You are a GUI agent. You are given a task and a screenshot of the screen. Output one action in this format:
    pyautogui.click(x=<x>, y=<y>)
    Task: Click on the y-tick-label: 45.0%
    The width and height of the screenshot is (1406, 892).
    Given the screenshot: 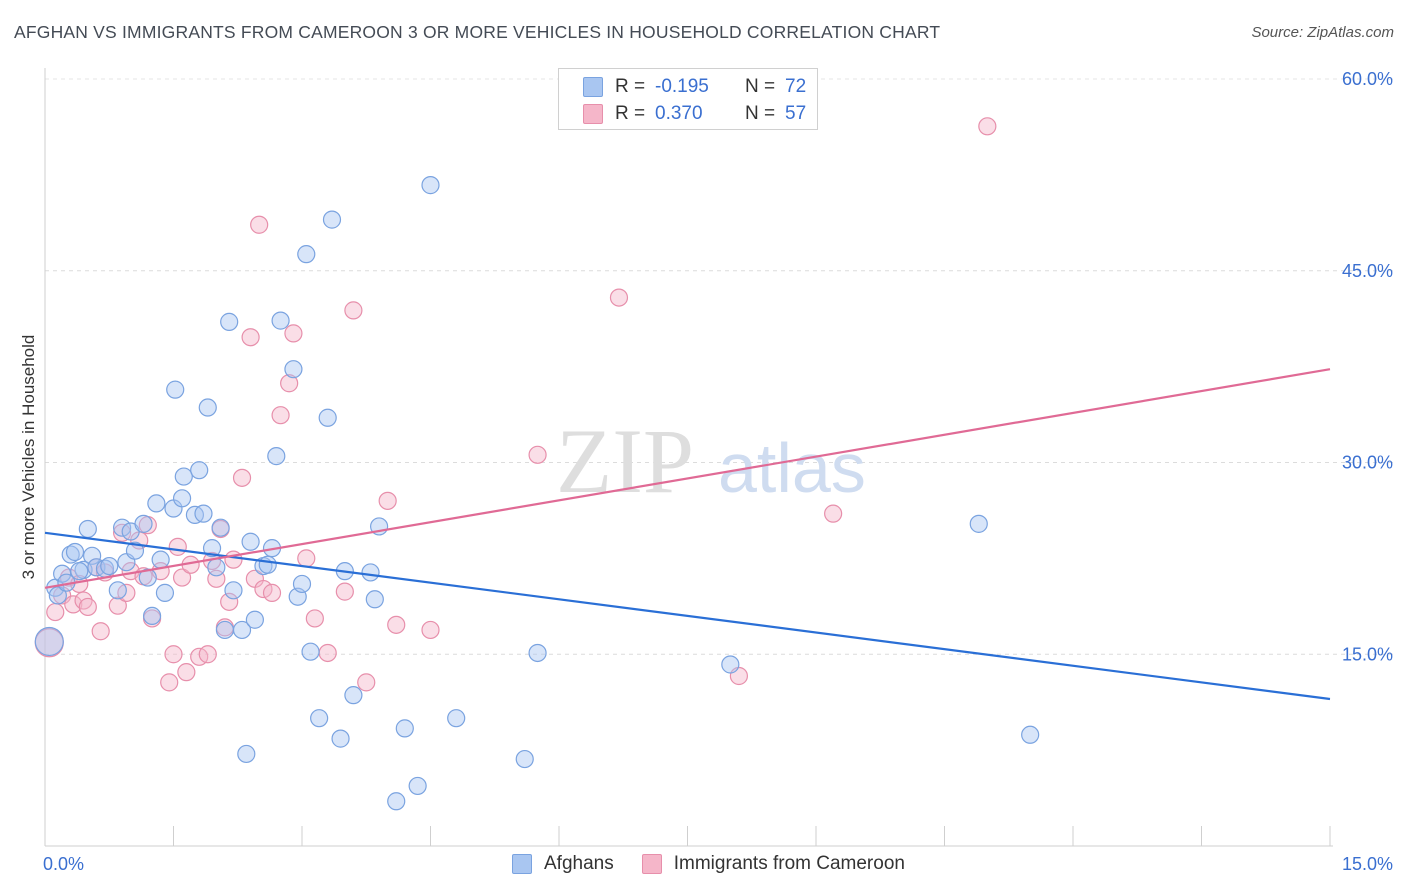 What is the action you would take?
    pyautogui.click(x=1367, y=271)
    